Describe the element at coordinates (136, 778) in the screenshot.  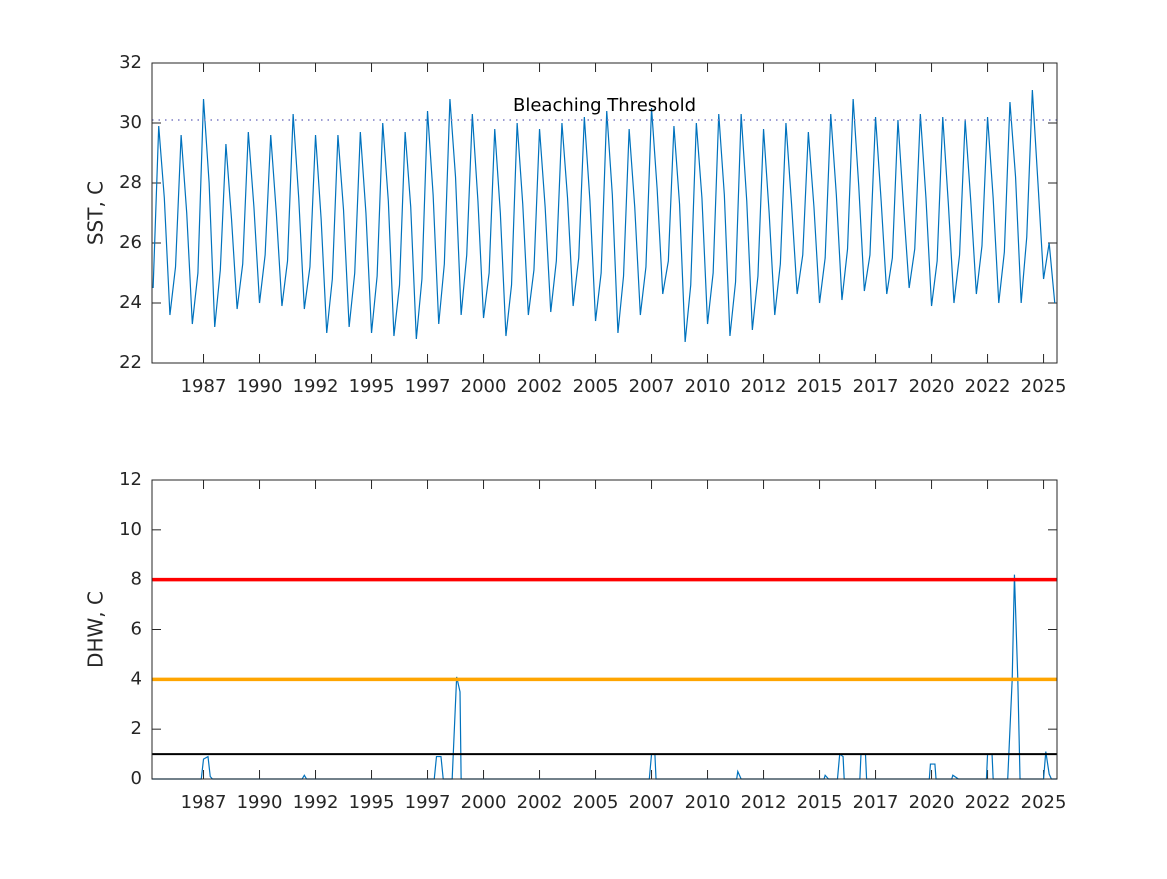
I see `y-tick-label: 0` at that location.